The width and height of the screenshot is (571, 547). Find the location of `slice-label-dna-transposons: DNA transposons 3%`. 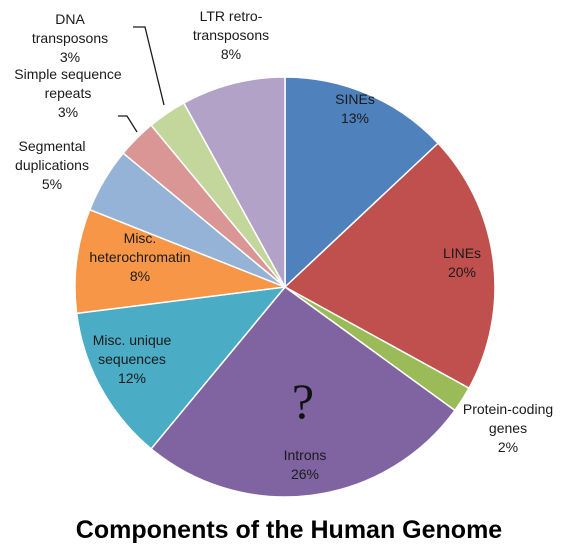

slice-label-dna-transposons: DNA transposons 3% is located at coordinates (70, 38).